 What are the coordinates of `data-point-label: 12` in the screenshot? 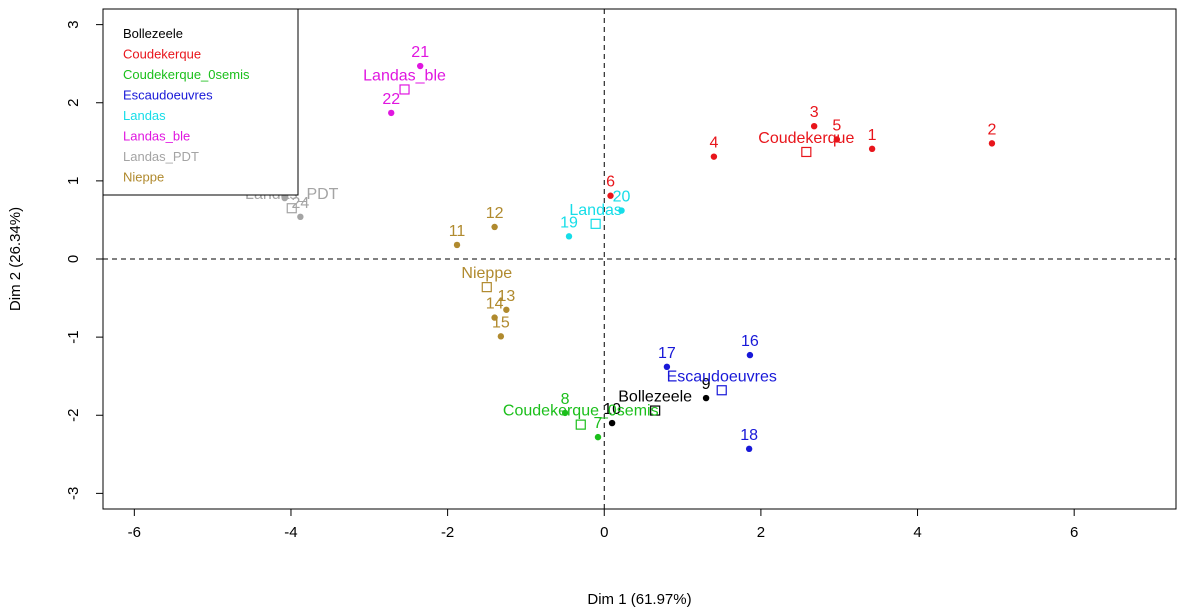 It's located at (495, 213).